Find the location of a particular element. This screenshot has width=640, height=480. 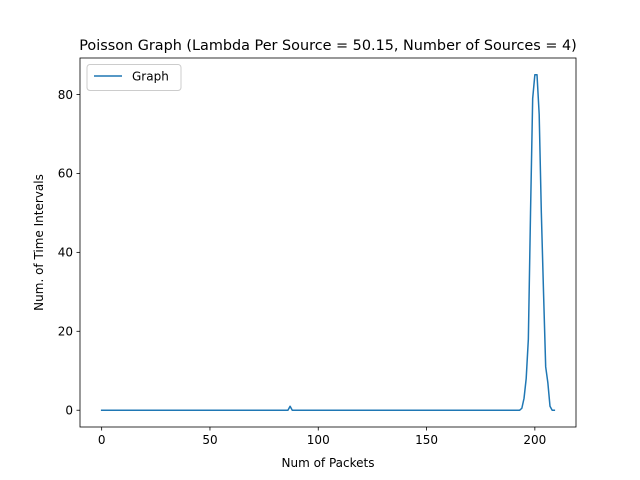

y-tick-label: 80 is located at coordinates (65, 95).